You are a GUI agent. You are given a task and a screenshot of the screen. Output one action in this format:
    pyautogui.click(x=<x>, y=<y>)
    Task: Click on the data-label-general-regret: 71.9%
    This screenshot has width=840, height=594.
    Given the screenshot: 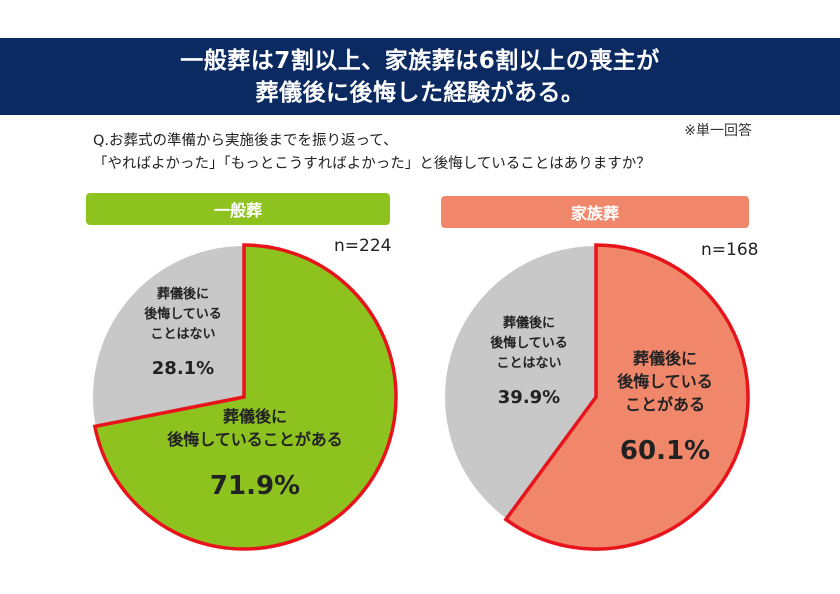 What is the action you would take?
    pyautogui.click(x=255, y=486)
    